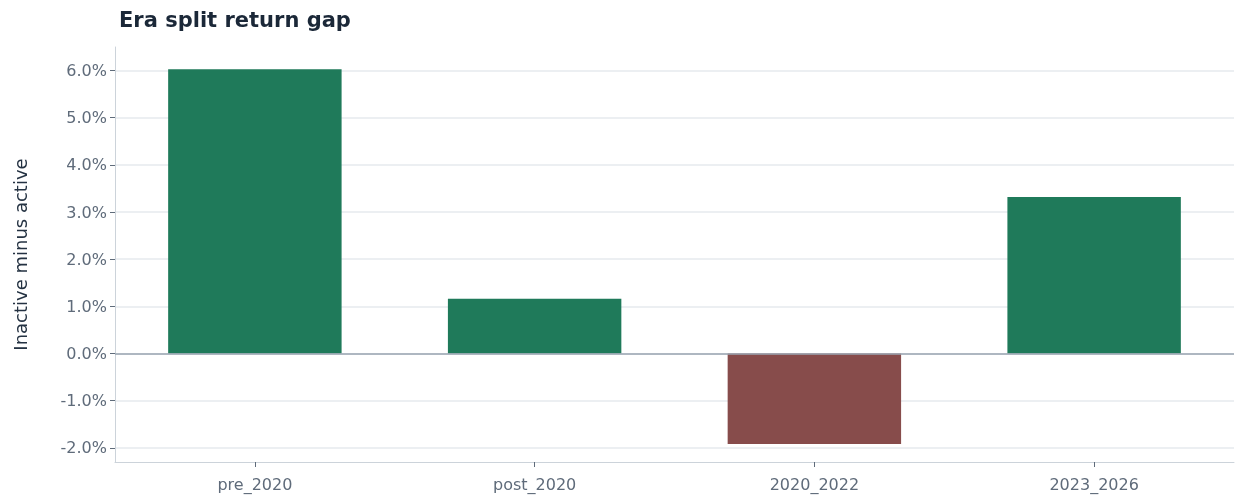  What do you see at coordinates (86, 306) in the screenshot?
I see `y-tick-label: 1.0%` at bounding box center [86, 306].